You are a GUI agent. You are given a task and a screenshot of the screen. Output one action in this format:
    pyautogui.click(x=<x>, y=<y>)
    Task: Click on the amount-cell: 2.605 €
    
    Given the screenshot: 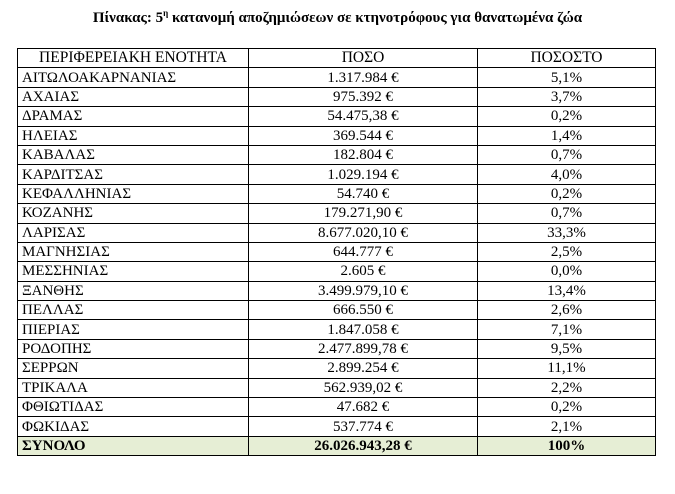 What is the action you would take?
    pyautogui.click(x=363, y=271)
    